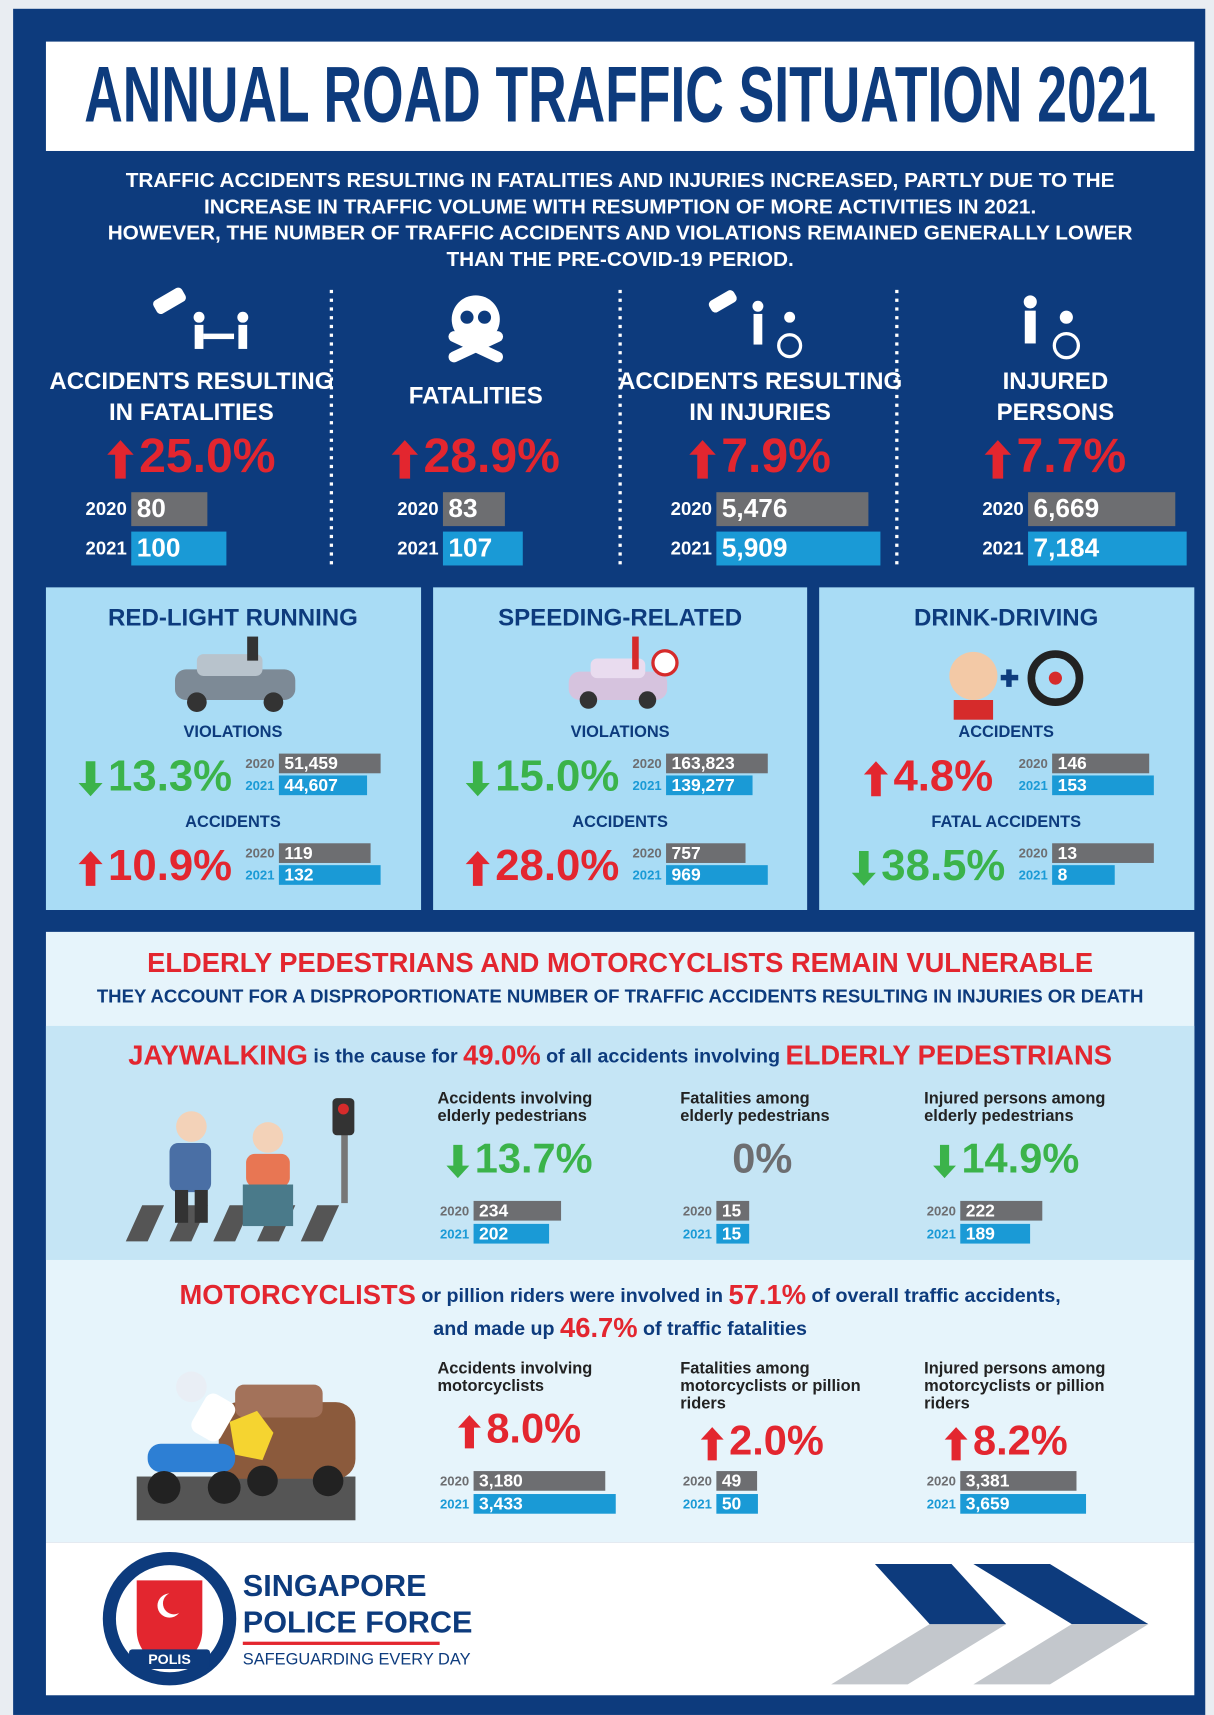  Describe the element at coordinates (1056, 381) in the screenshot. I see `stat-label: INJURED` at that location.